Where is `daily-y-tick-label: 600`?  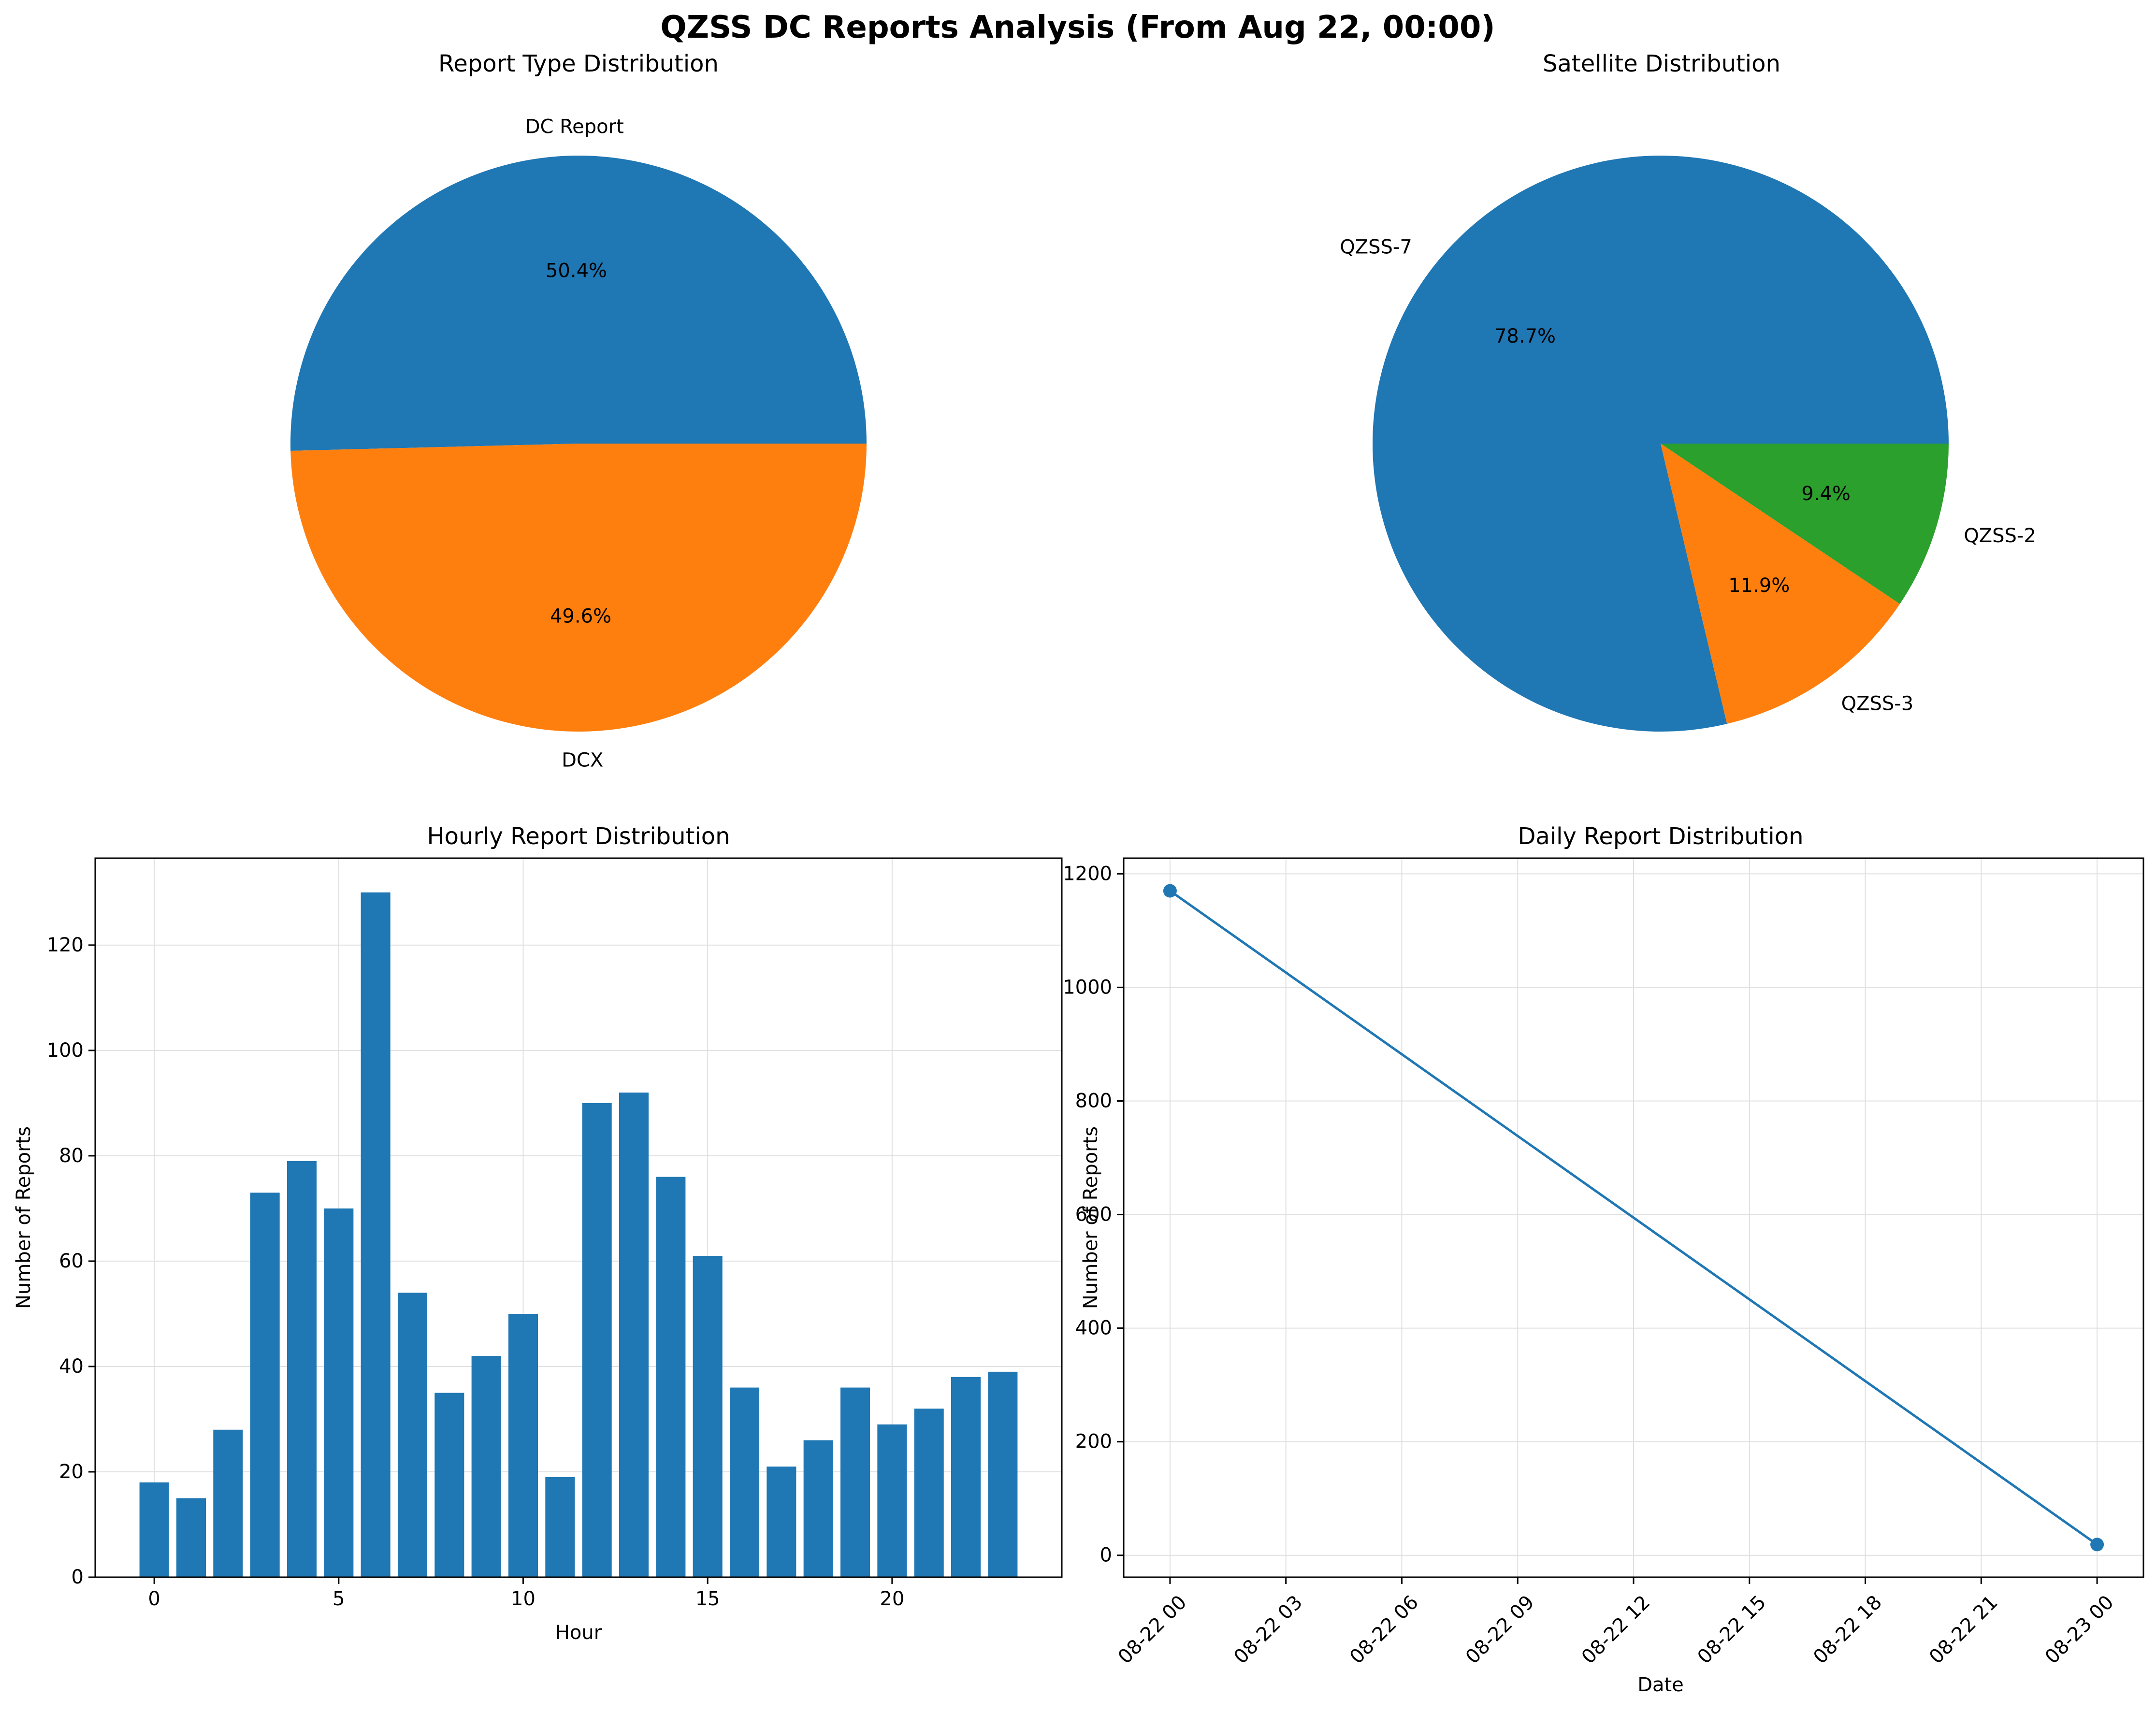 daily-y-tick-label: 600 is located at coordinates (1093, 1215).